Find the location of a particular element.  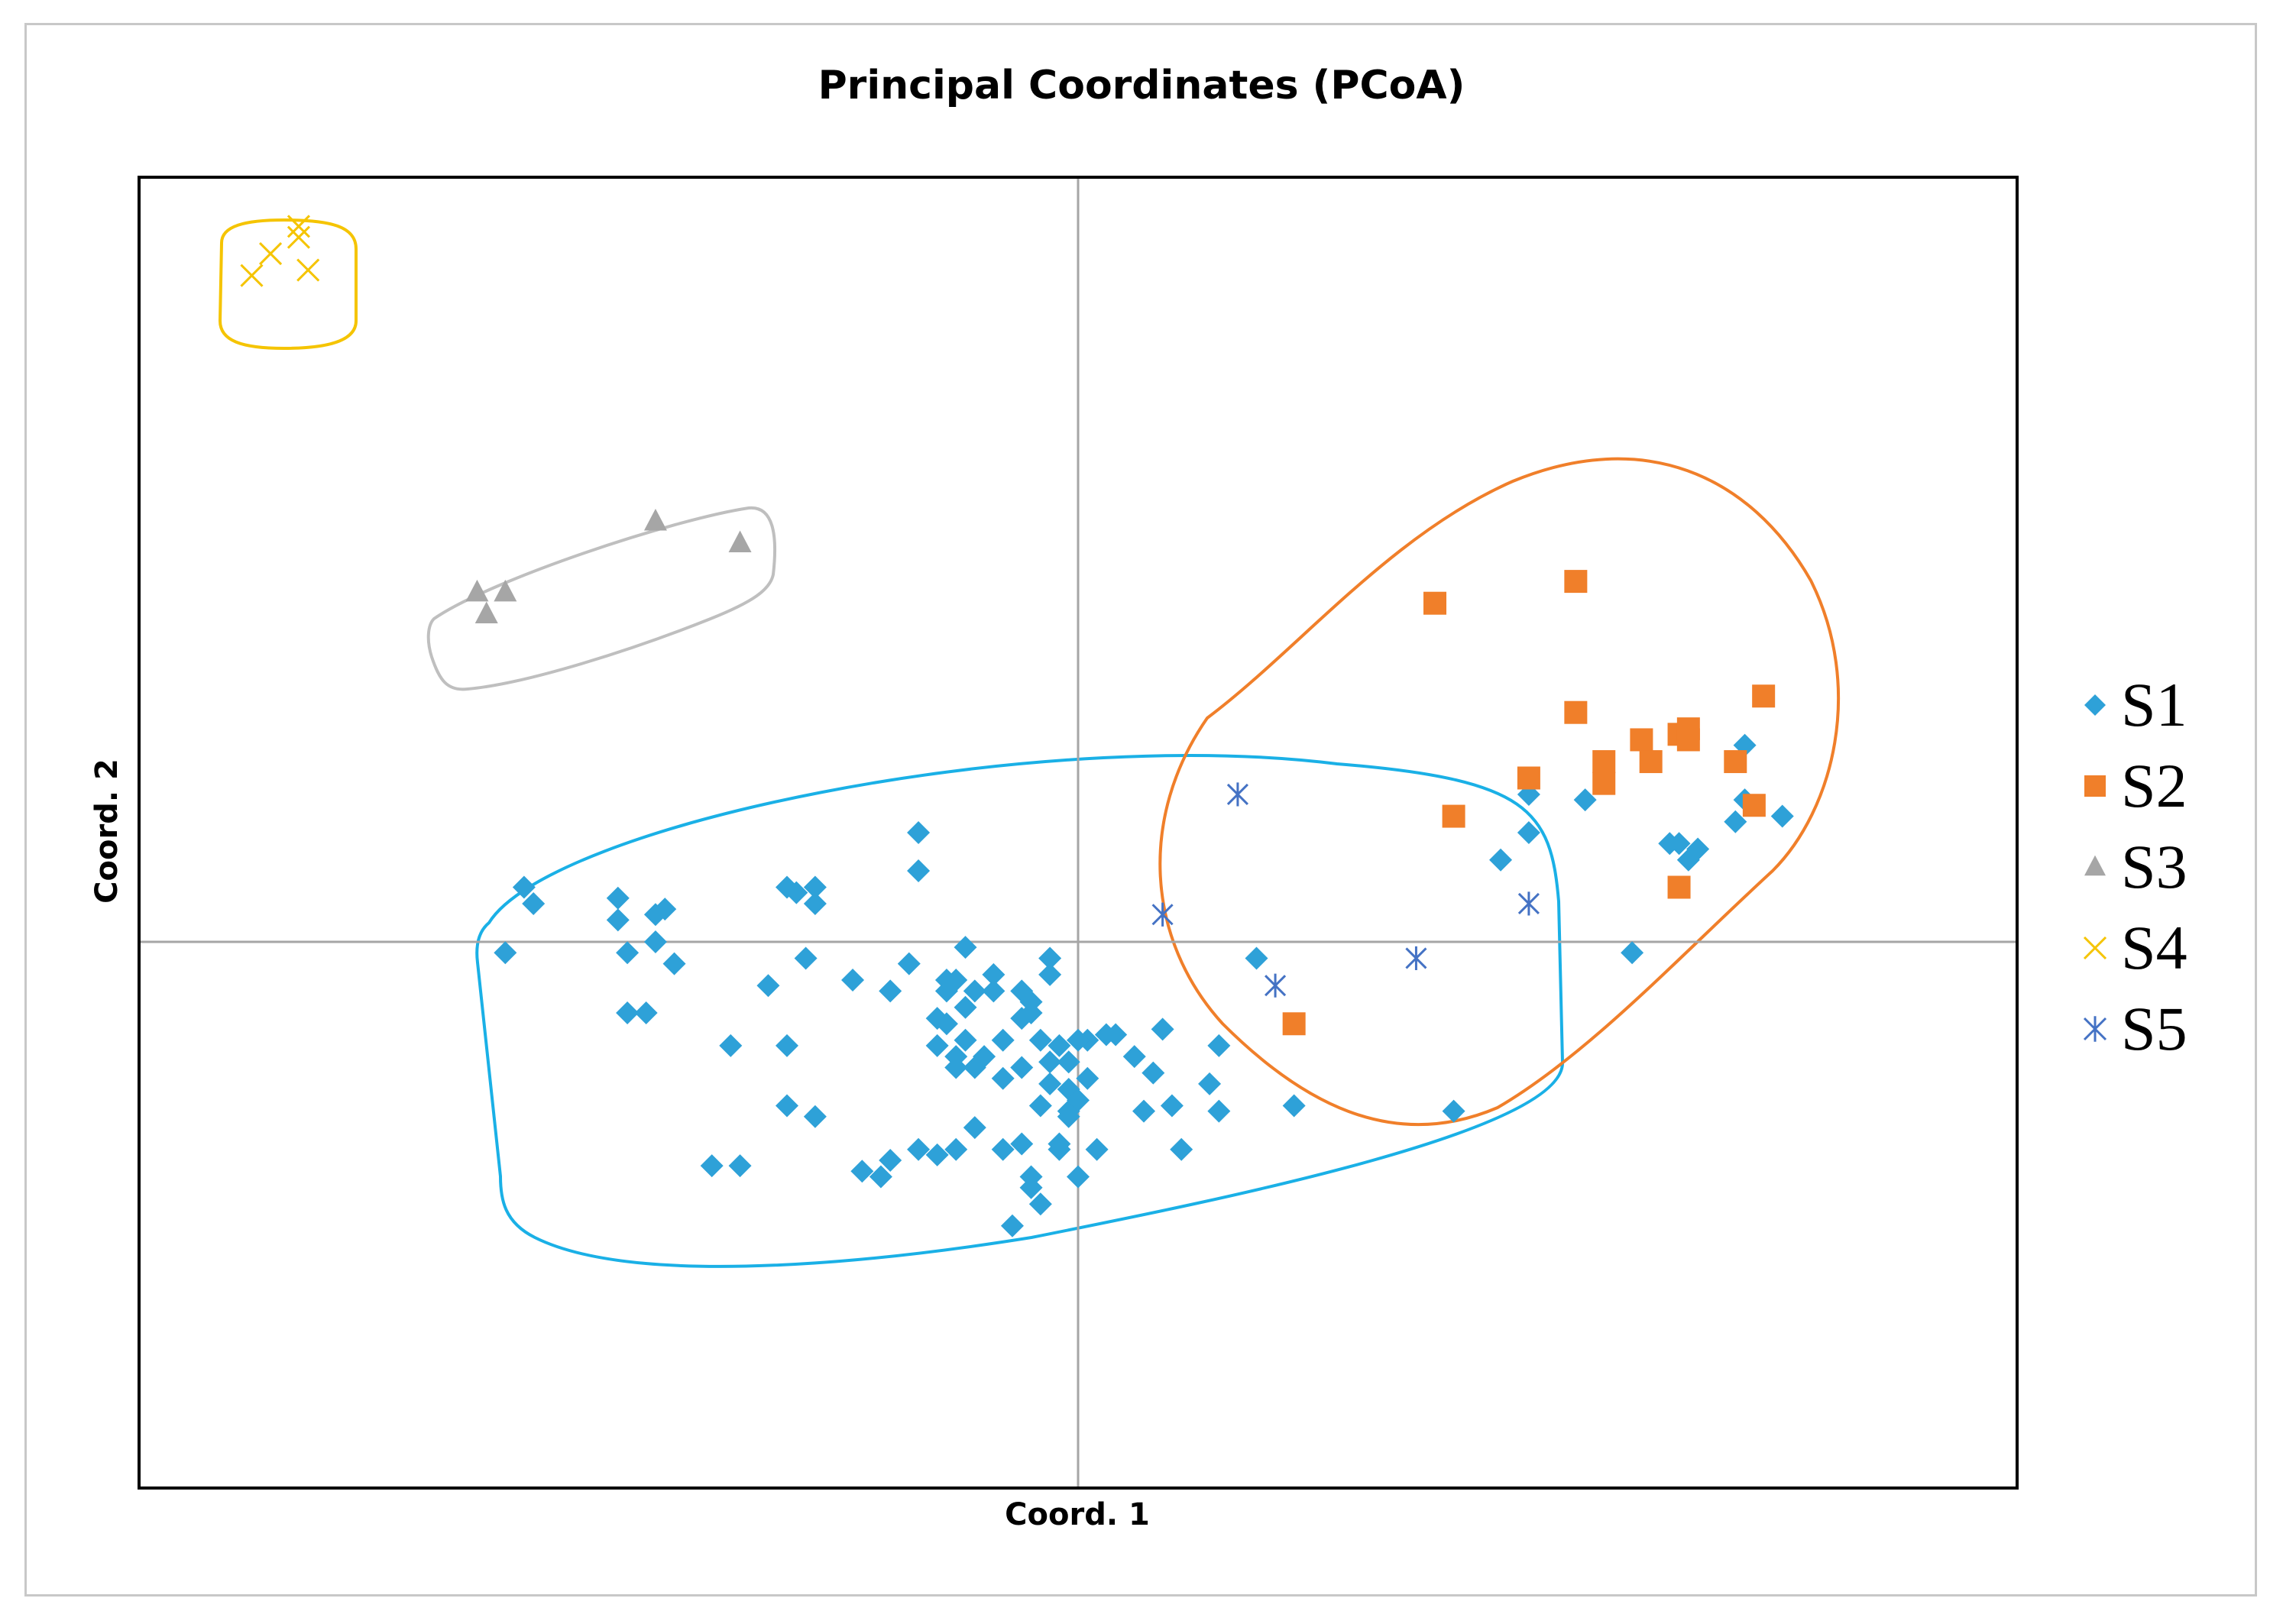

legend-item-s5: S5 is located at coordinates (2163, 1028).